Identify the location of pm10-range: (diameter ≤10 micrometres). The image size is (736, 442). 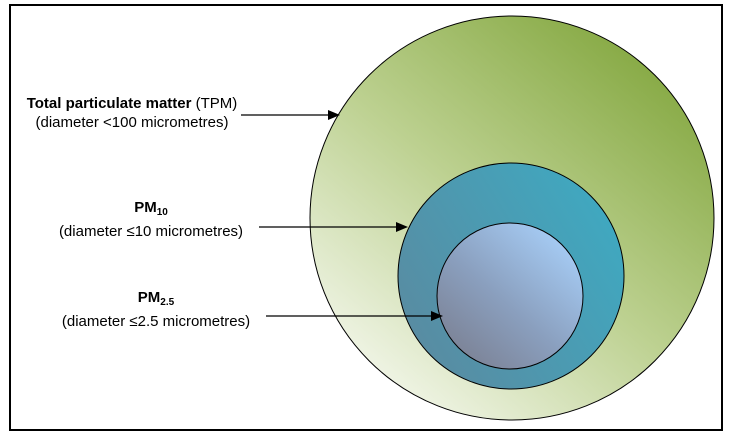
(151, 231).